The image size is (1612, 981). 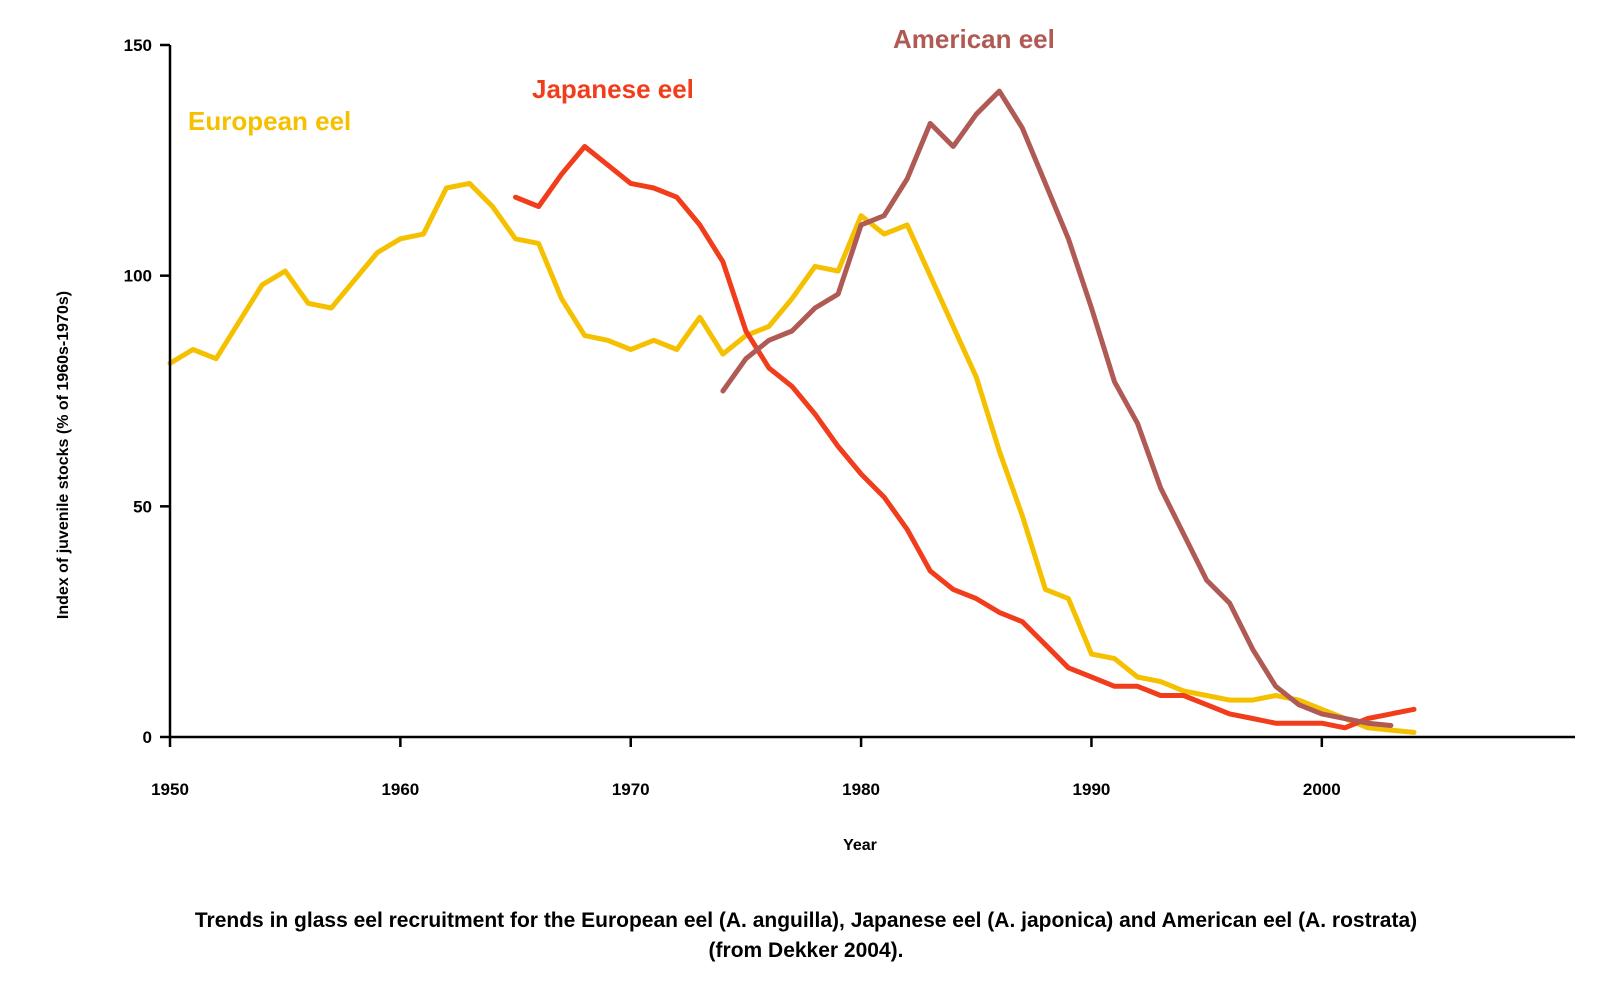 What do you see at coordinates (138, 276) in the screenshot?
I see `y-tick-label: 100` at bounding box center [138, 276].